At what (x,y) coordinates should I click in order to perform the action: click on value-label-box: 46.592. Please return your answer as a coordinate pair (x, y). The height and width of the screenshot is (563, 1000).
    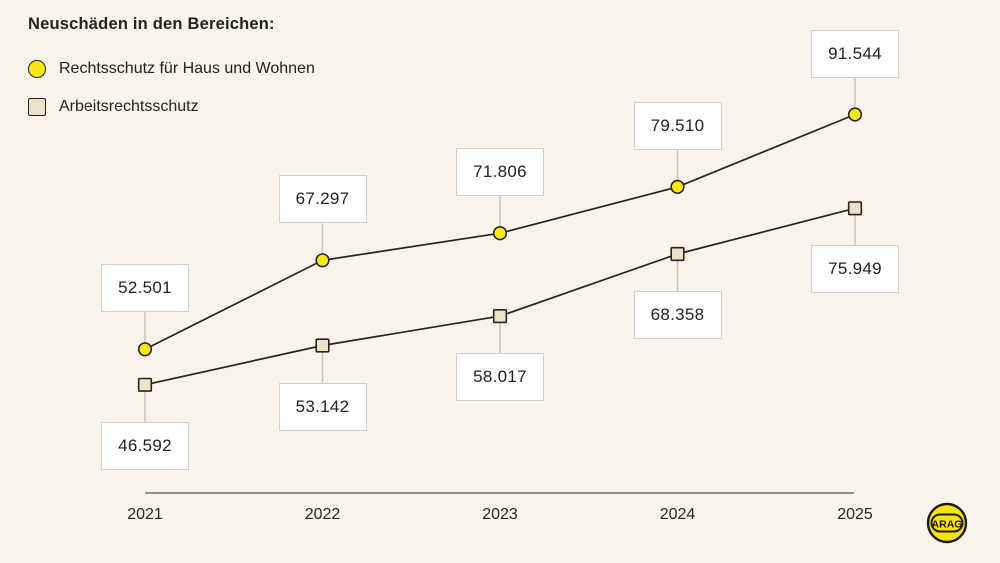
    Looking at the image, I should click on (145, 445).